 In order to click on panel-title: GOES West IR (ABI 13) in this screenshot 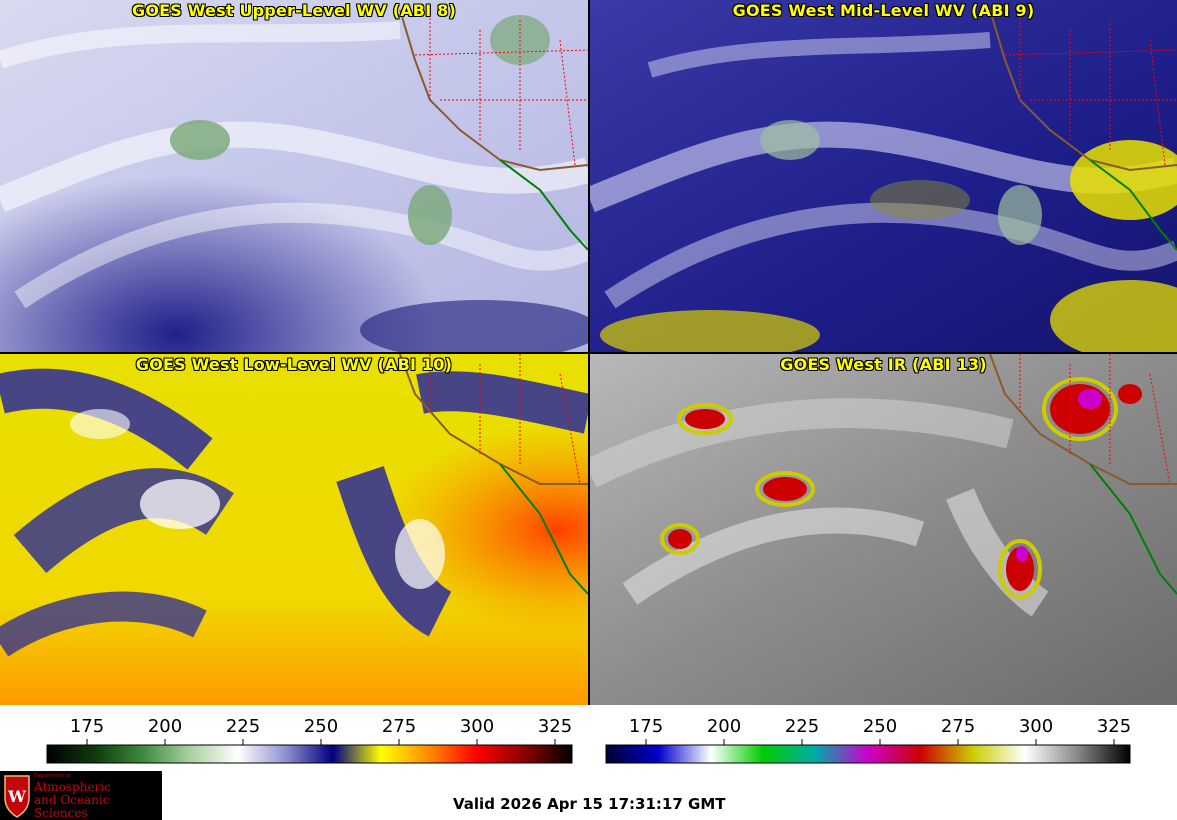, I will do `click(883, 364)`.